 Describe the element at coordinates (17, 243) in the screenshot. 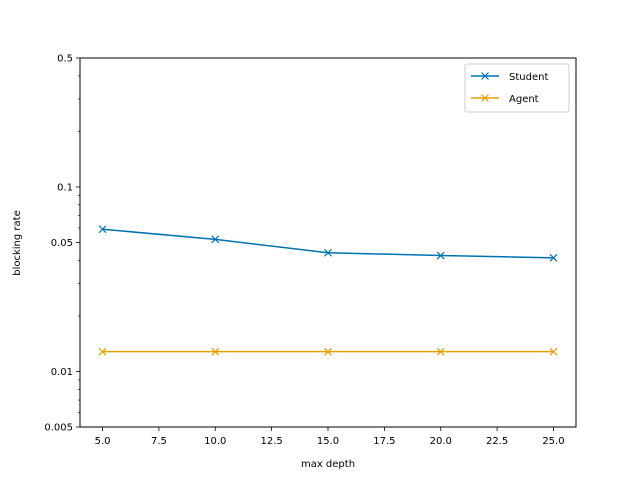

I see `y-axis-title: blocking rate` at that location.